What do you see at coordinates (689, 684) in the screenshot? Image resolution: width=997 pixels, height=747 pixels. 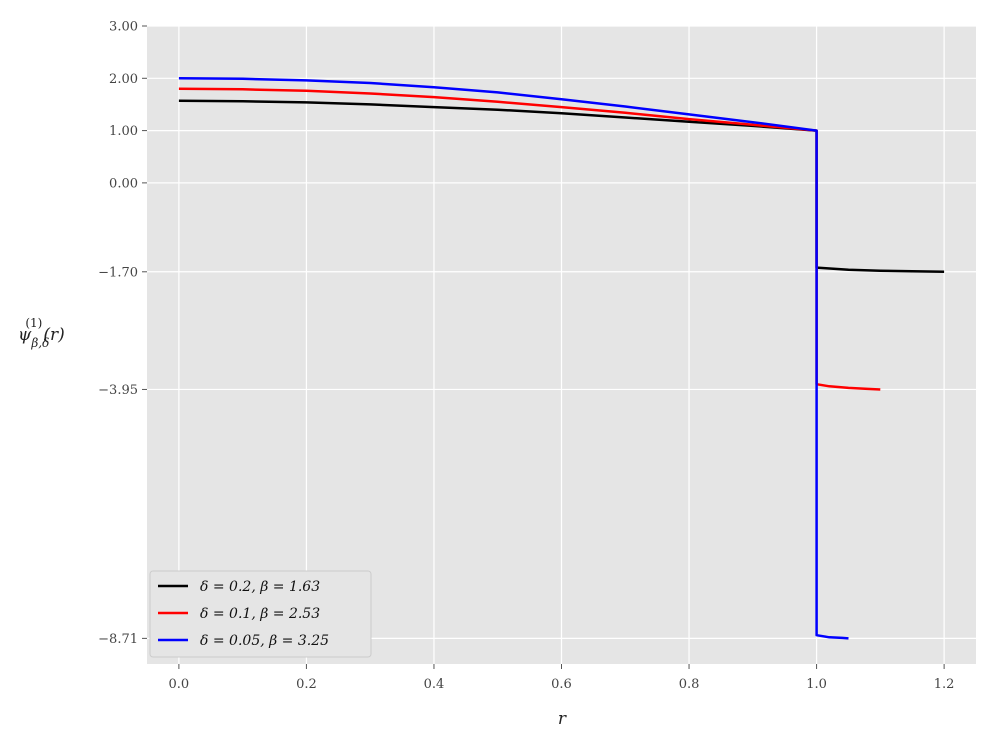 I see `x-tick-label: 0.8` at bounding box center [689, 684].